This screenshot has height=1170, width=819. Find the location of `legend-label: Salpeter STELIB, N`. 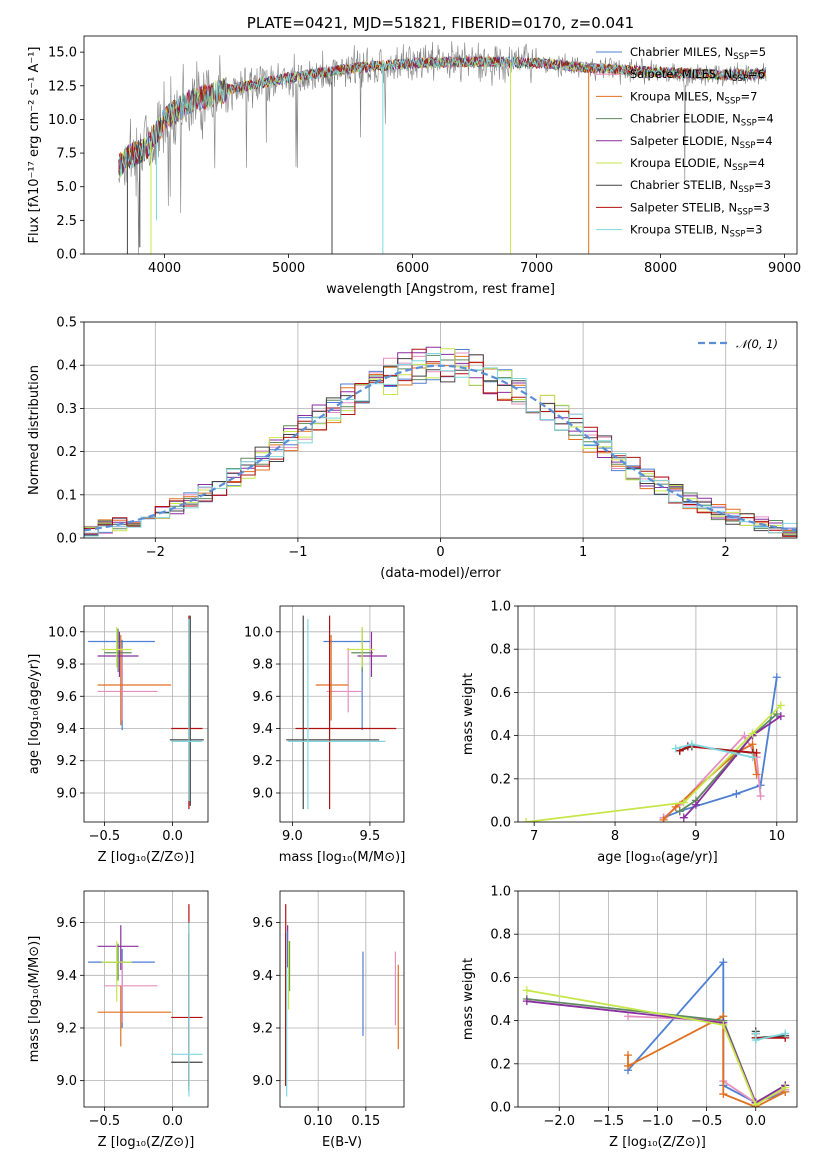

legend-label: Salpeter STELIB, N is located at coordinates (683, 207).